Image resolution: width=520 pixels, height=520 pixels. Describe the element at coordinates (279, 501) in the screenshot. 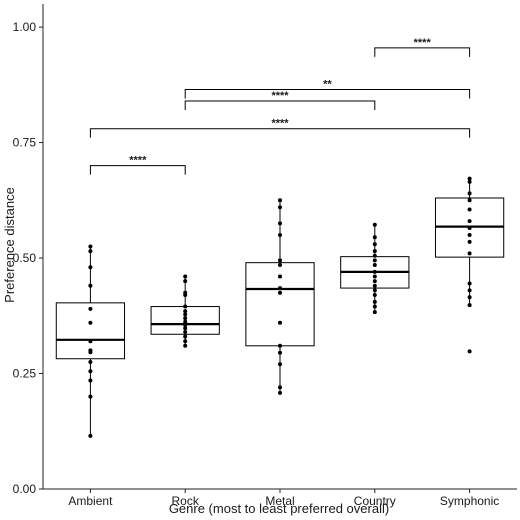

I see `x-tick-label: Metal` at that location.